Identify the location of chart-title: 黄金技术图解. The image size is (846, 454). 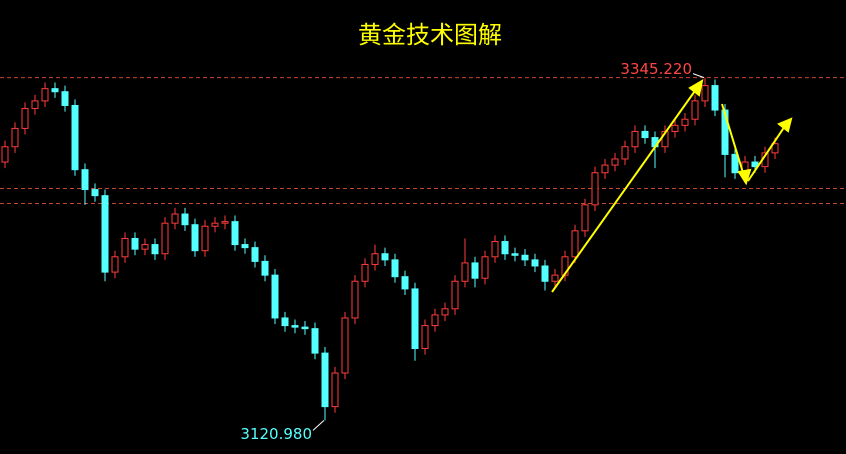
(430, 35).